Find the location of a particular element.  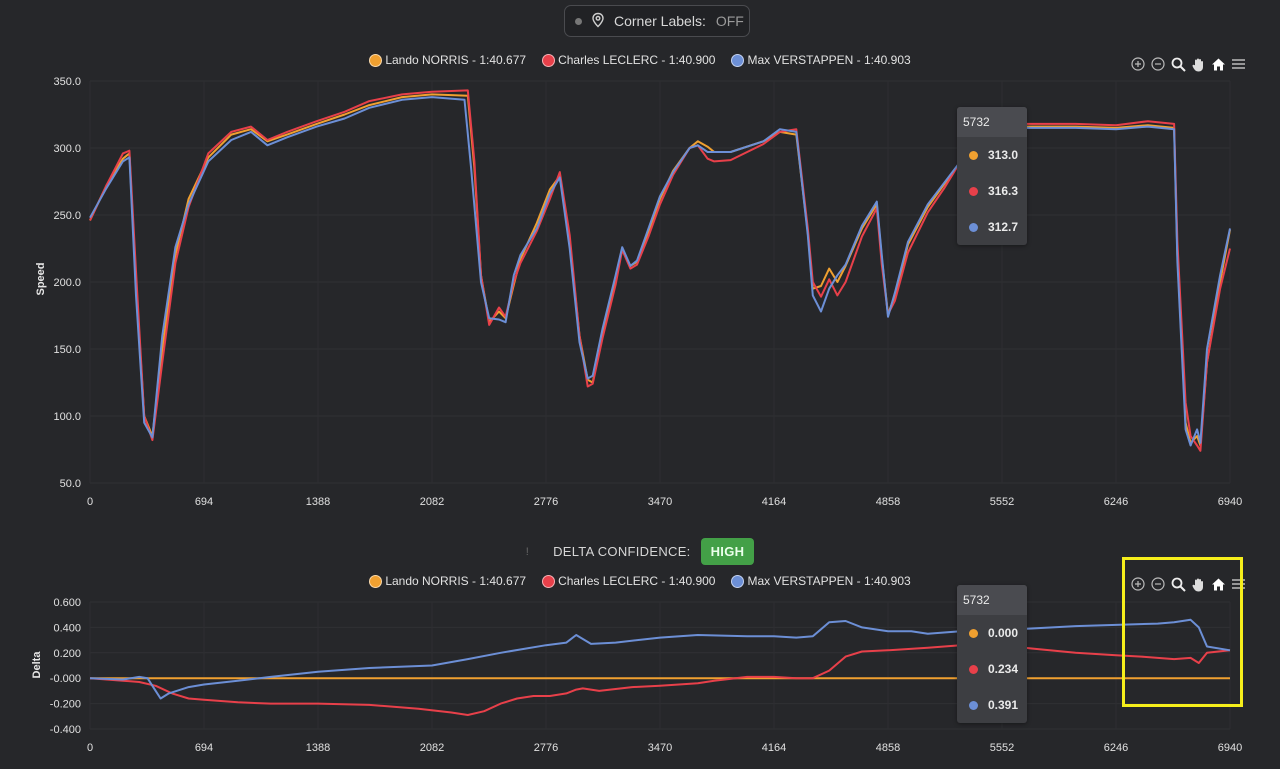

status-dot-icon is located at coordinates (578, 21).